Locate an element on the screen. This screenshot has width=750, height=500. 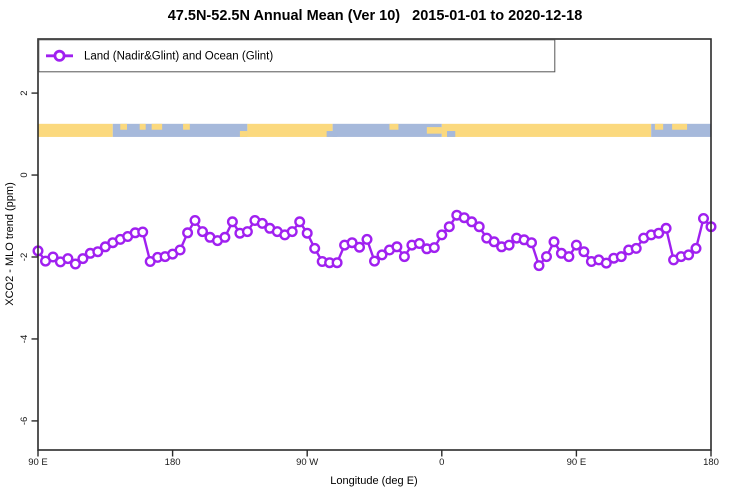
y-tick-label: -2 is located at coordinates (24, 257).